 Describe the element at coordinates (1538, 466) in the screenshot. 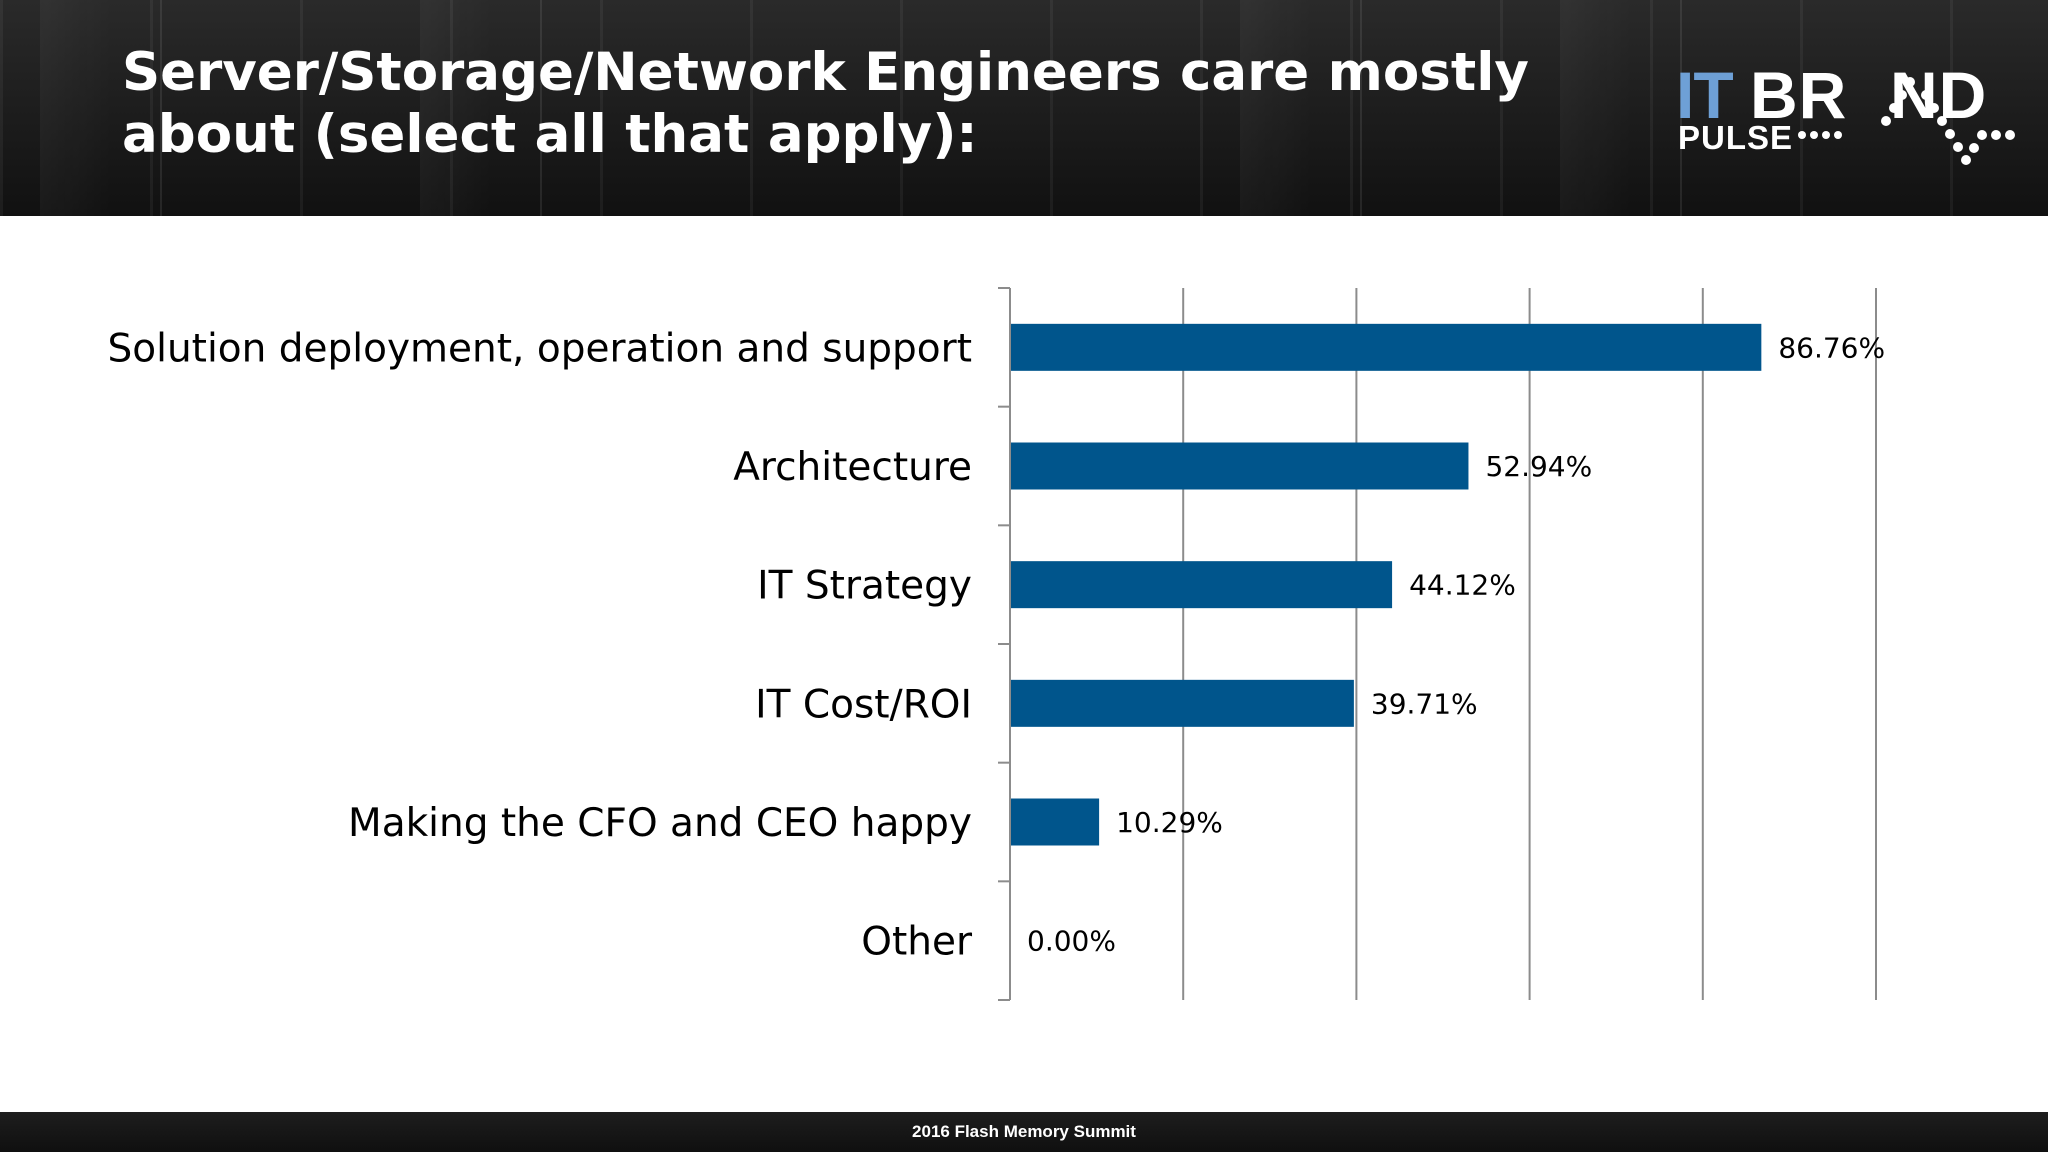

I see `data-label: 52.94%` at that location.